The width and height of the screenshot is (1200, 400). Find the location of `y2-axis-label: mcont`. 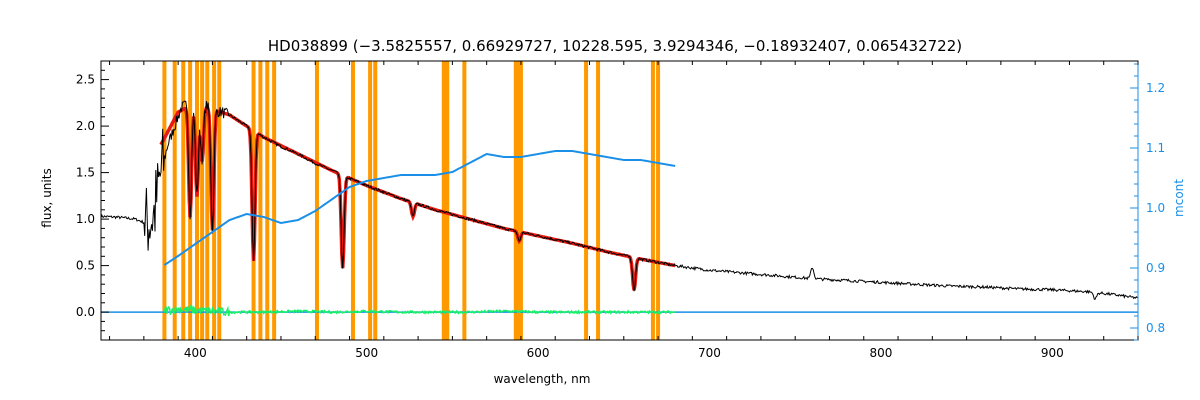

y2-axis-label: mcont is located at coordinates (1179, 198).